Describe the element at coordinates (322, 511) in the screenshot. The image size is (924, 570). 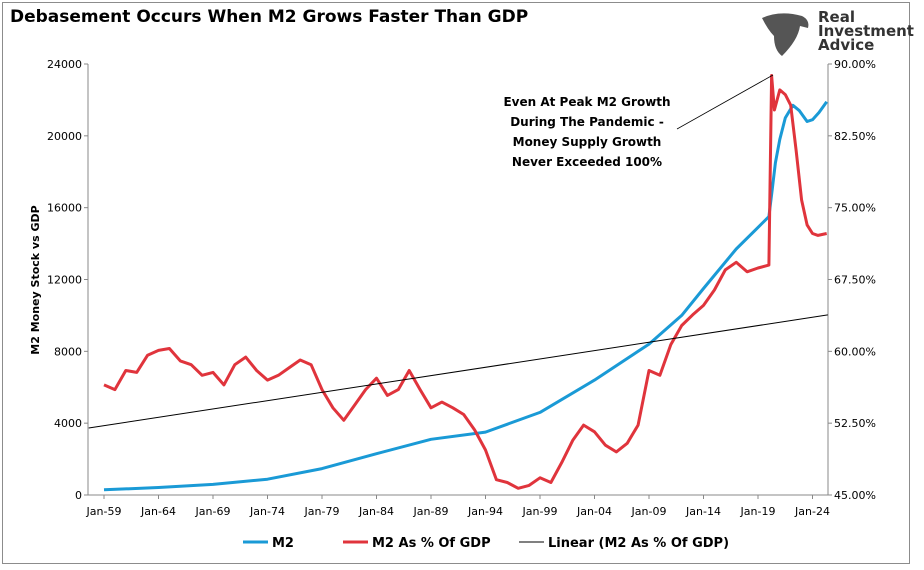
I see `x-tick-label: Jan-79` at that location.